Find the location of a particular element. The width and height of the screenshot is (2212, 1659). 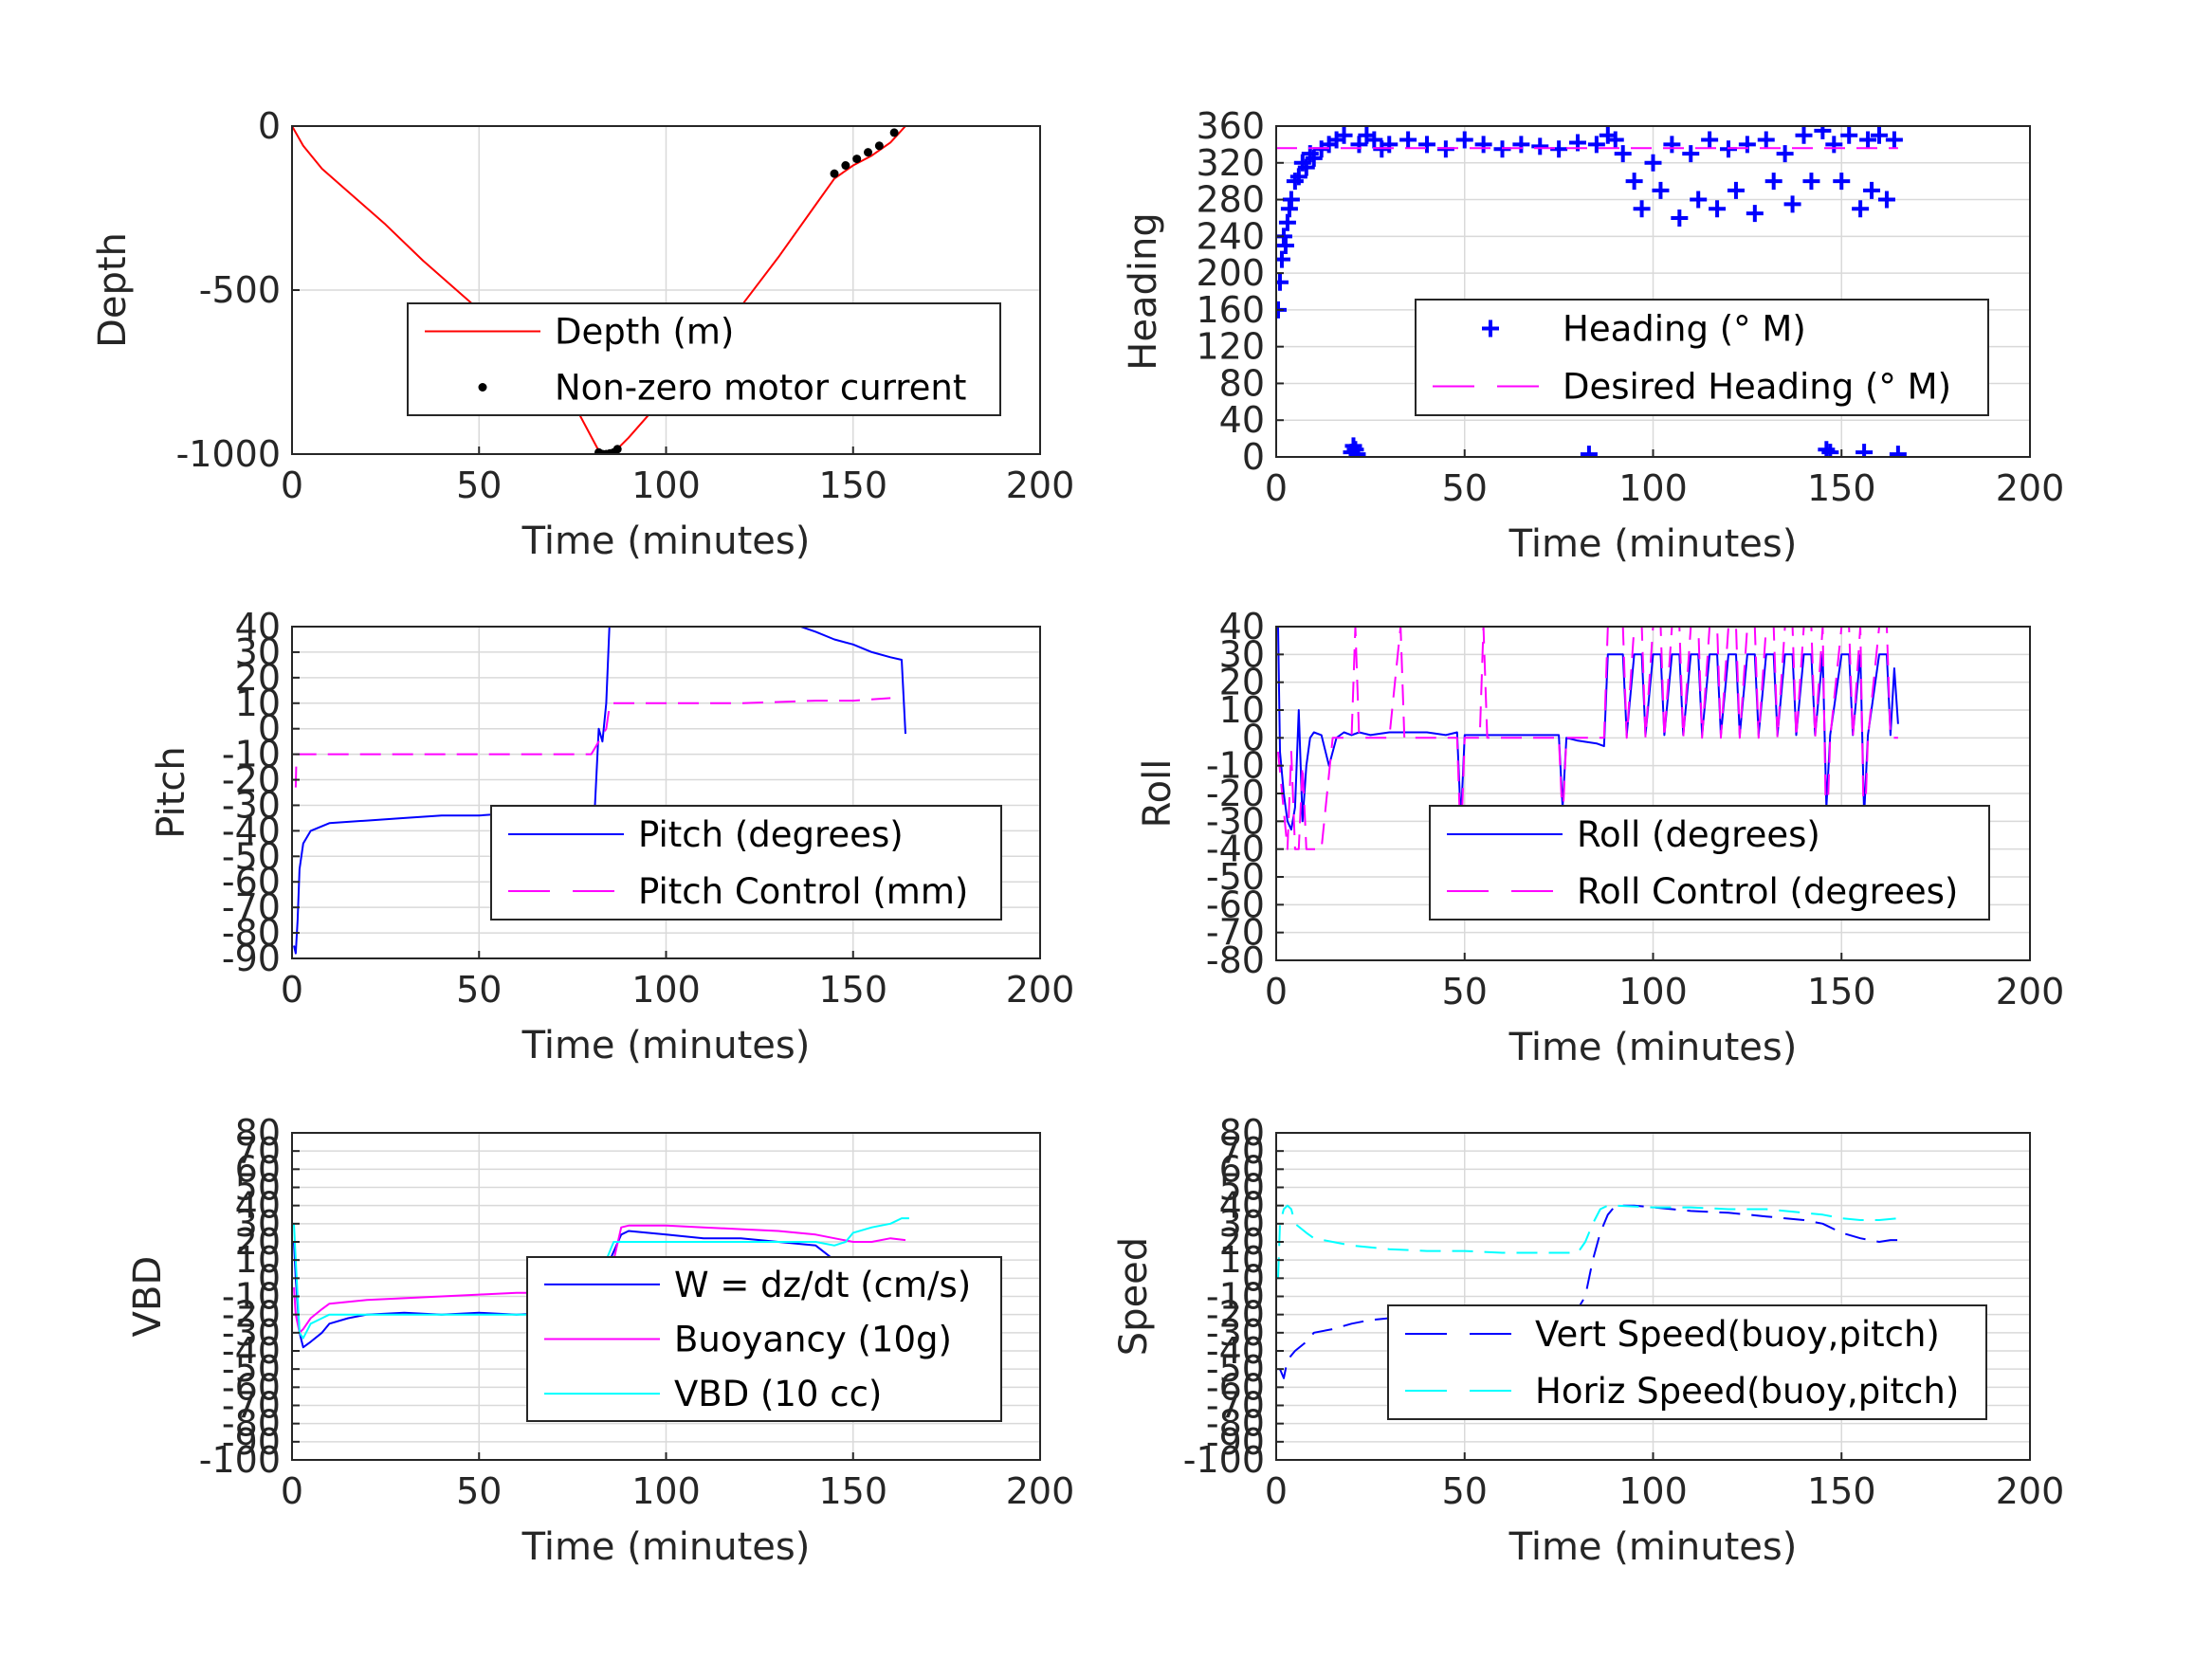

y-tick-label: -100 is located at coordinates (240, 1460).